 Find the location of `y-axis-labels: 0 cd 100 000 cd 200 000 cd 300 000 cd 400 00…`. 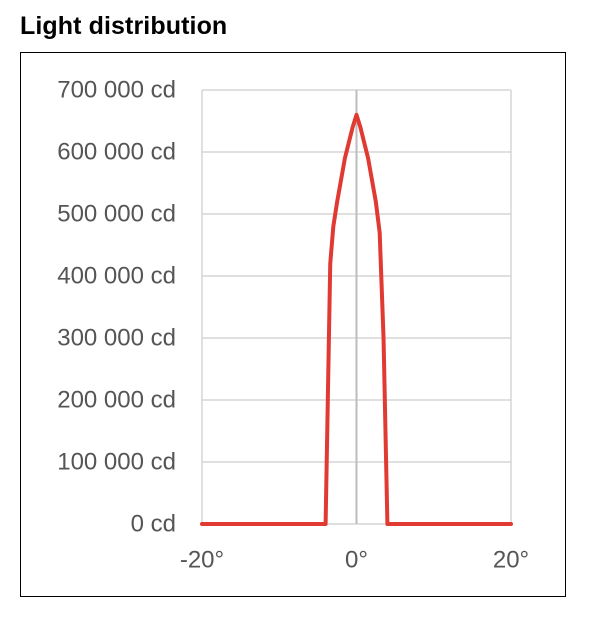

y-axis-labels: 0 cd 100 000 cd 200 000 cd 300 000 cd 400 00… is located at coordinates (116, 307).